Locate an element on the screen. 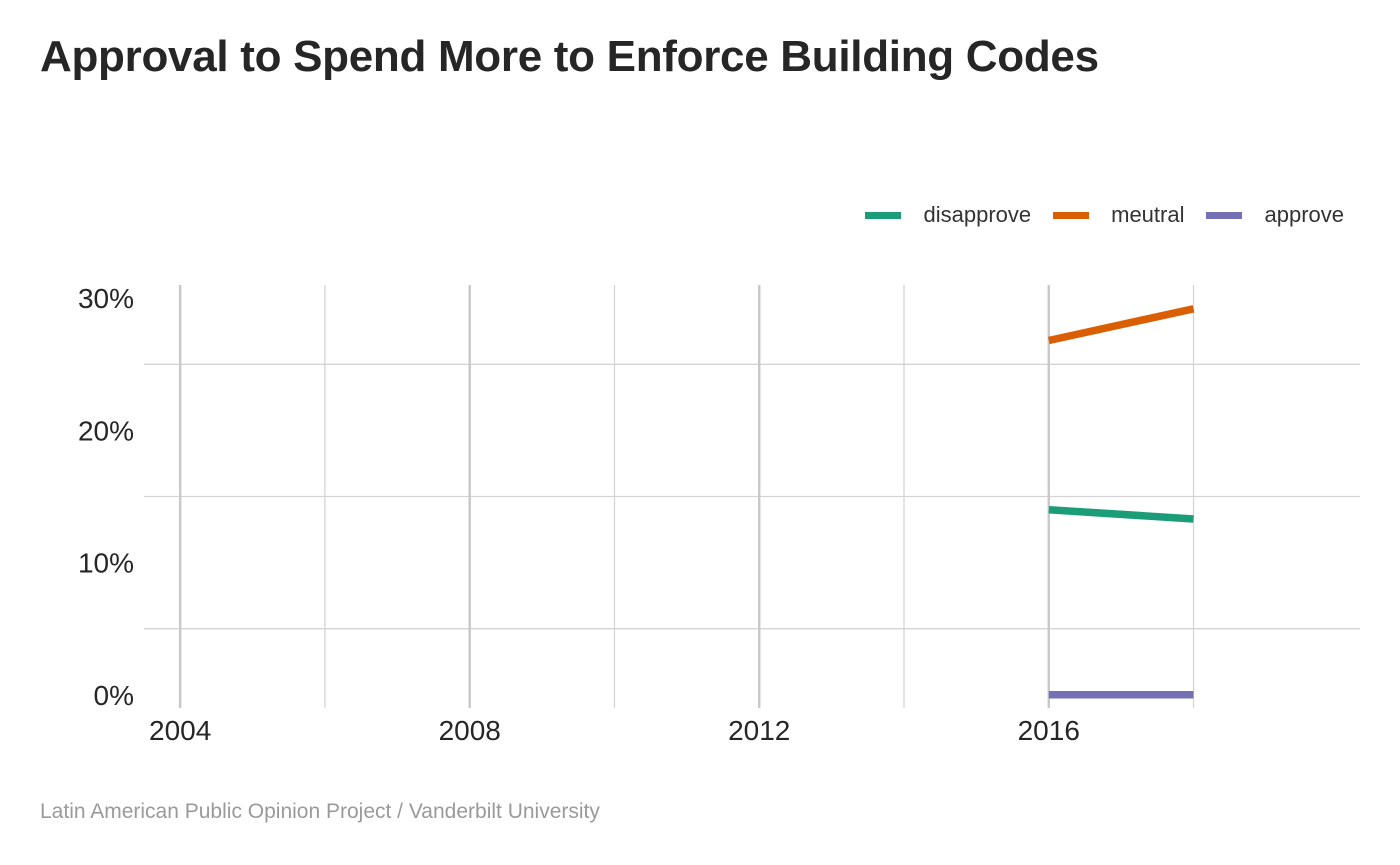  y-tick-label-20: 20% is located at coordinates (106, 430).